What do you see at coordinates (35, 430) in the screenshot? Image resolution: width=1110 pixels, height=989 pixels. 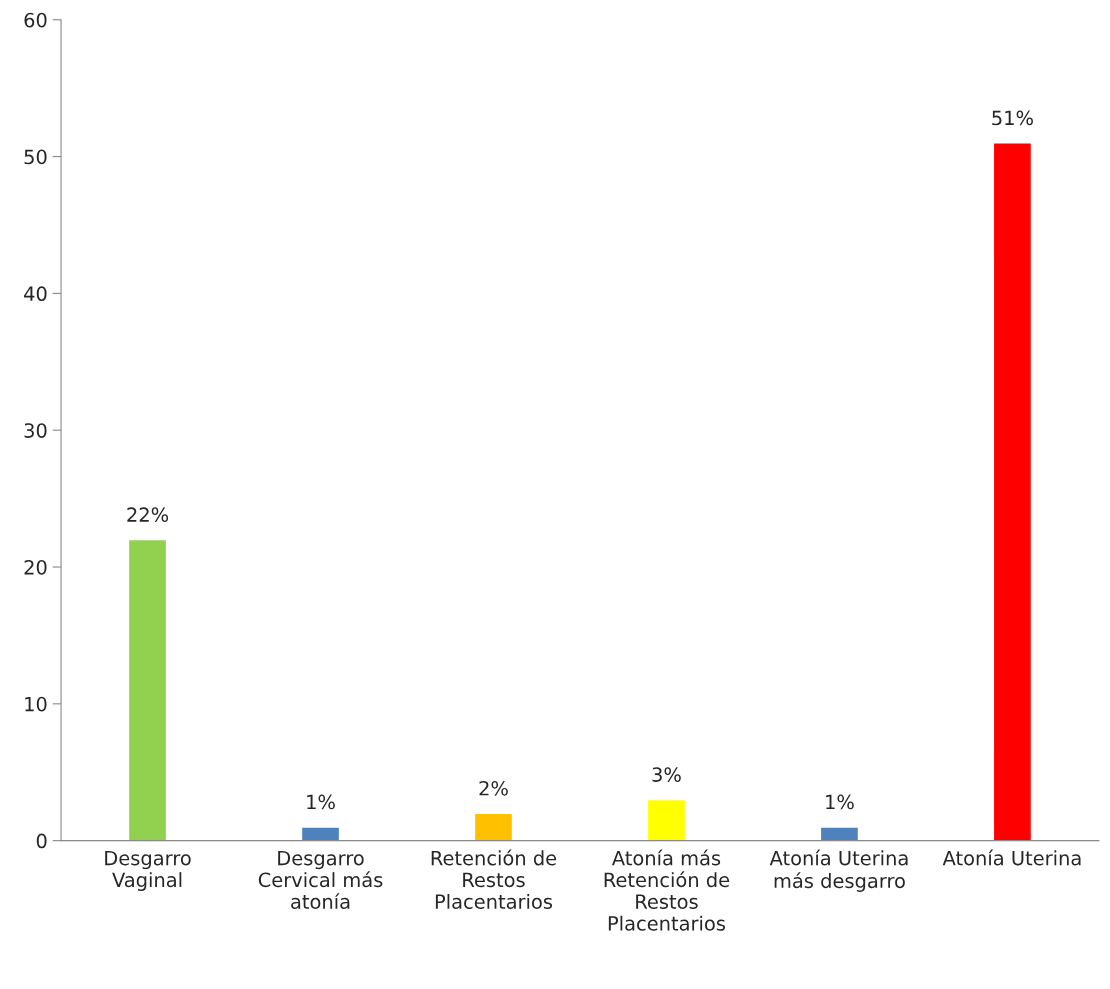 I see `y-tick-label: 30` at bounding box center [35, 430].